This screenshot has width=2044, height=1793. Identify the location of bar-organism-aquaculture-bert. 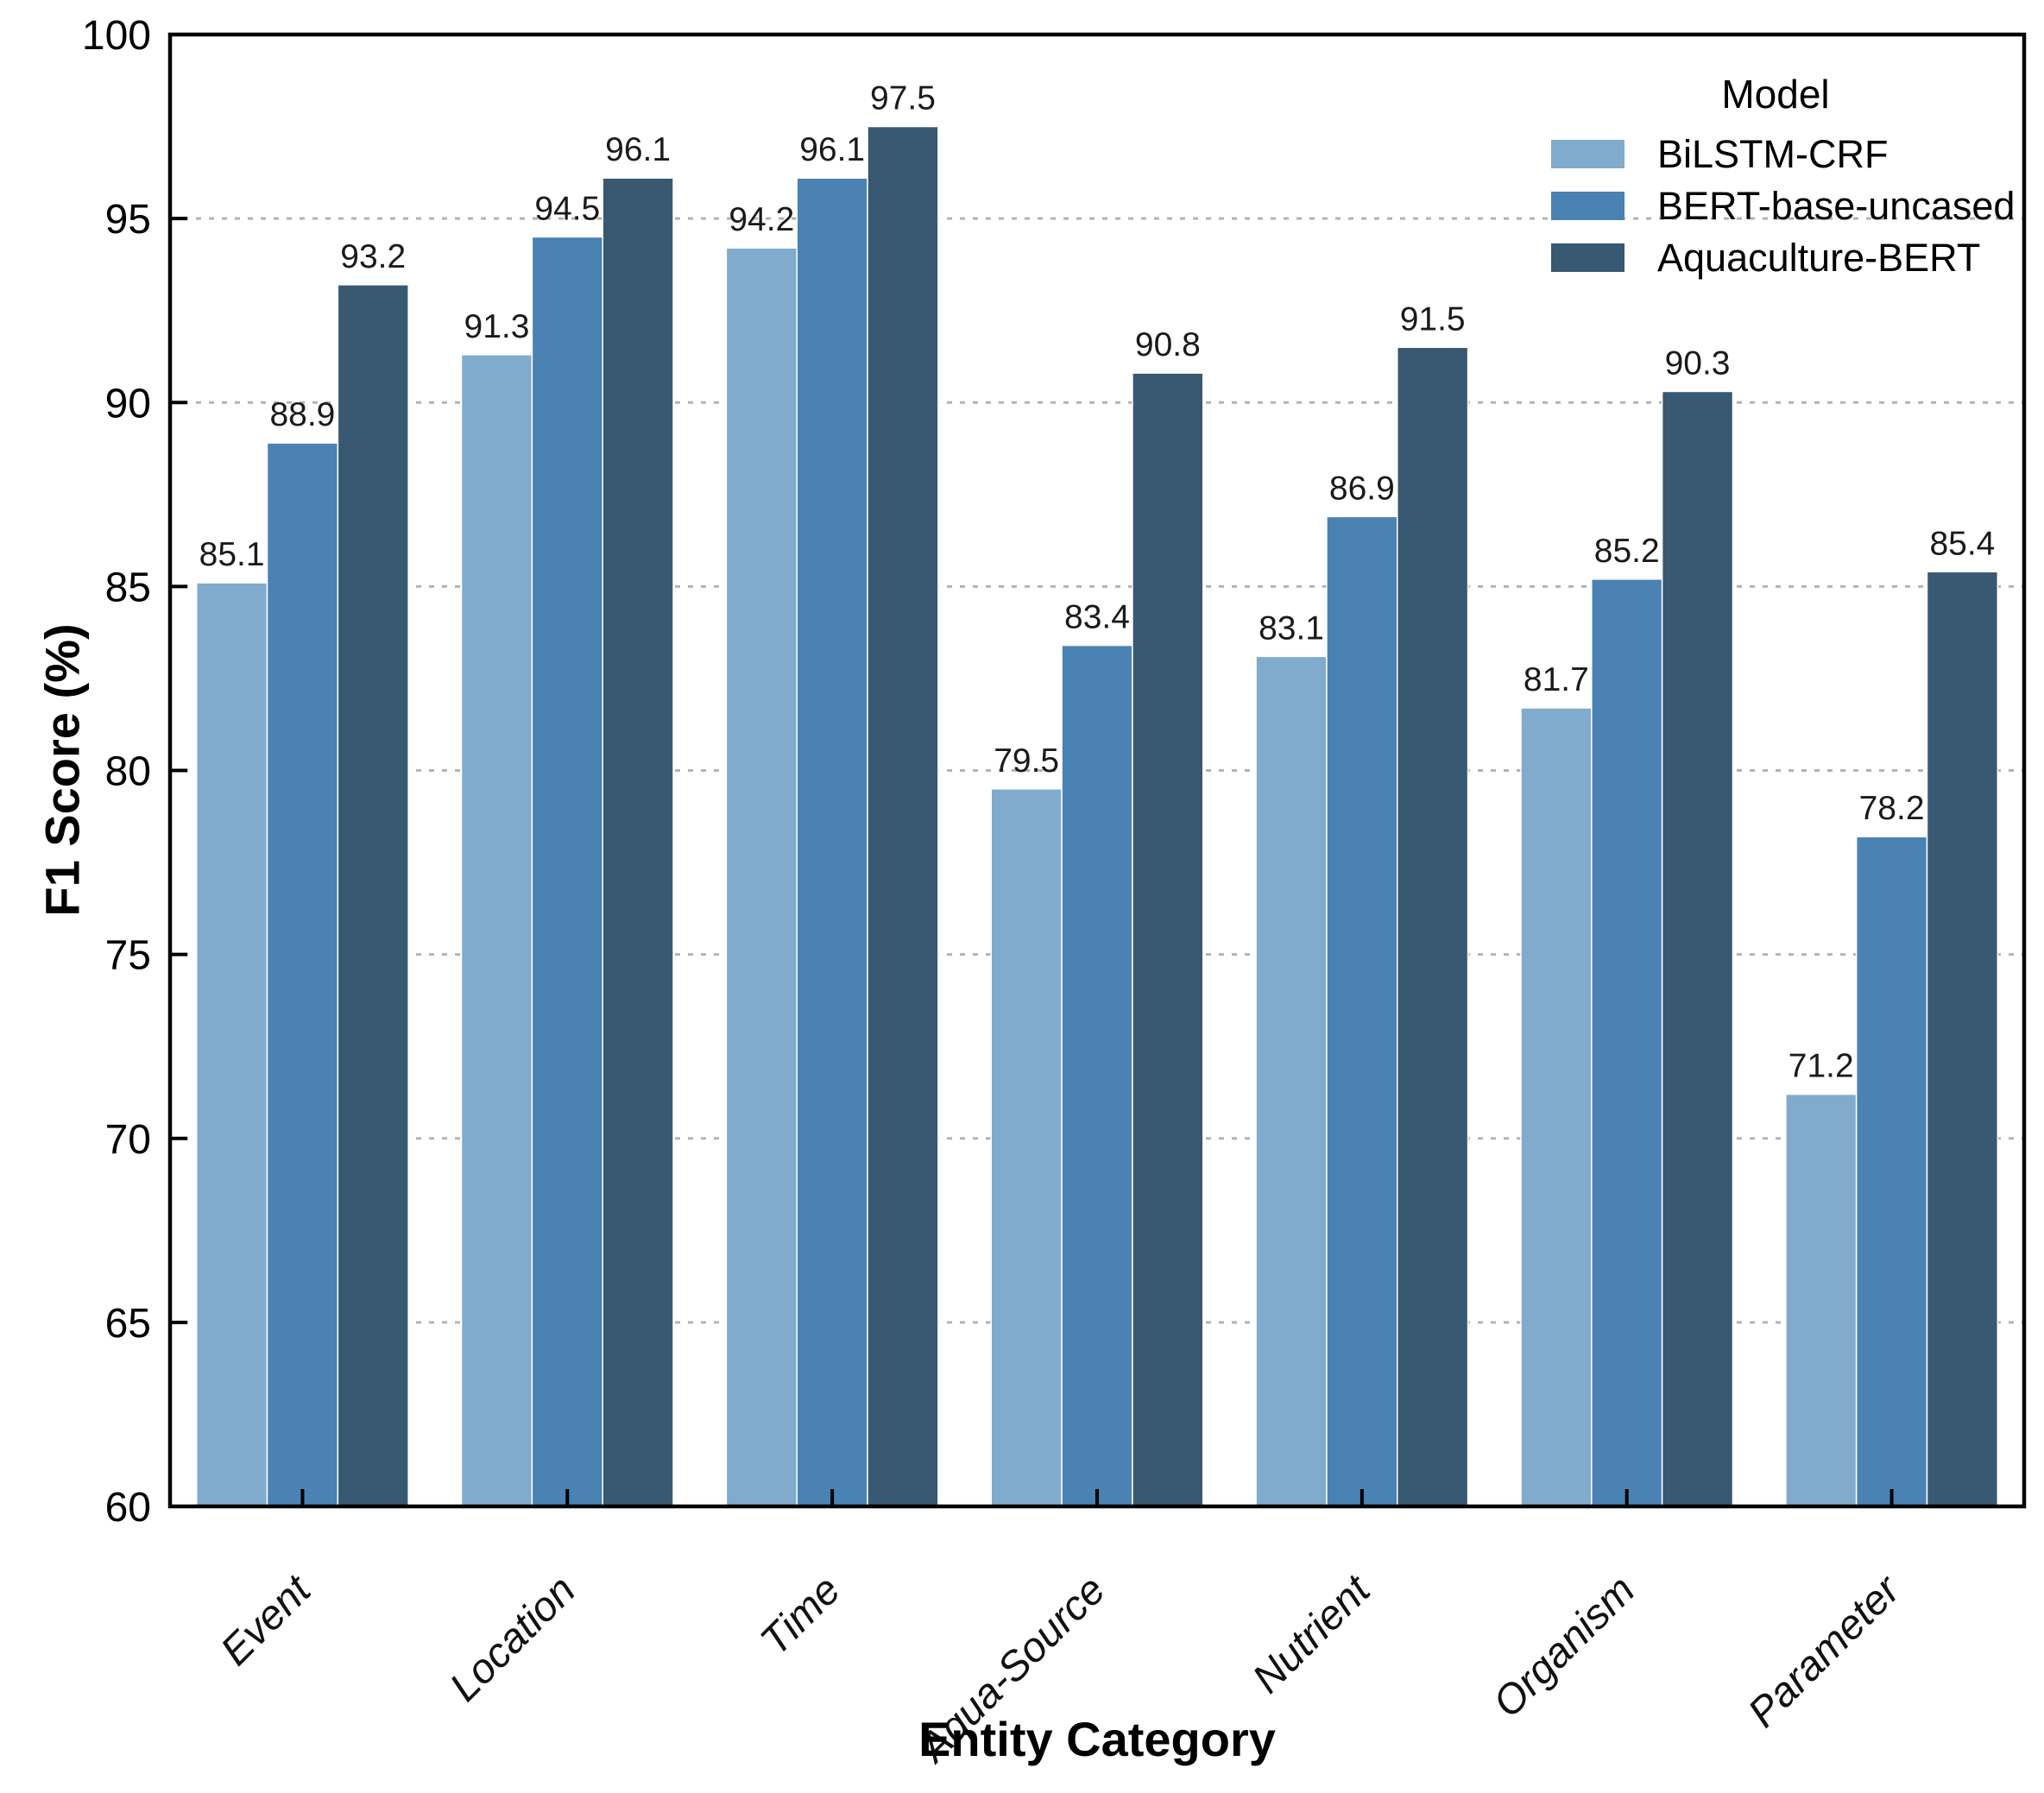
(1697, 948).